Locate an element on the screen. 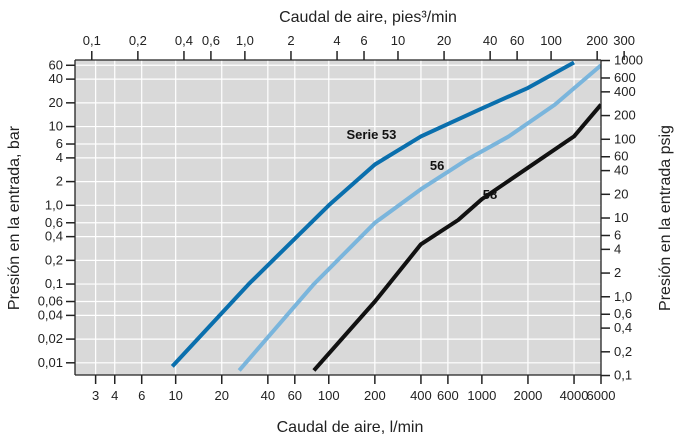 The height and width of the screenshot is (443, 681). series-labels: Serie 53 56 58 is located at coordinates (422, 164).